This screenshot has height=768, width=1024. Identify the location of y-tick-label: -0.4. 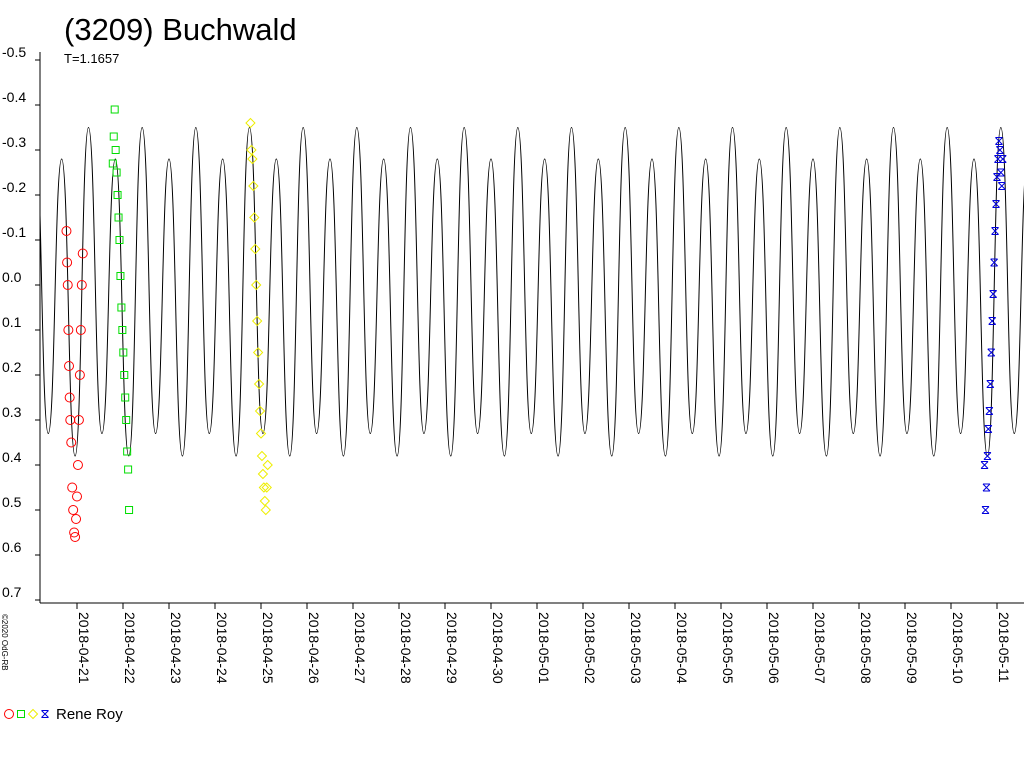
(14, 97).